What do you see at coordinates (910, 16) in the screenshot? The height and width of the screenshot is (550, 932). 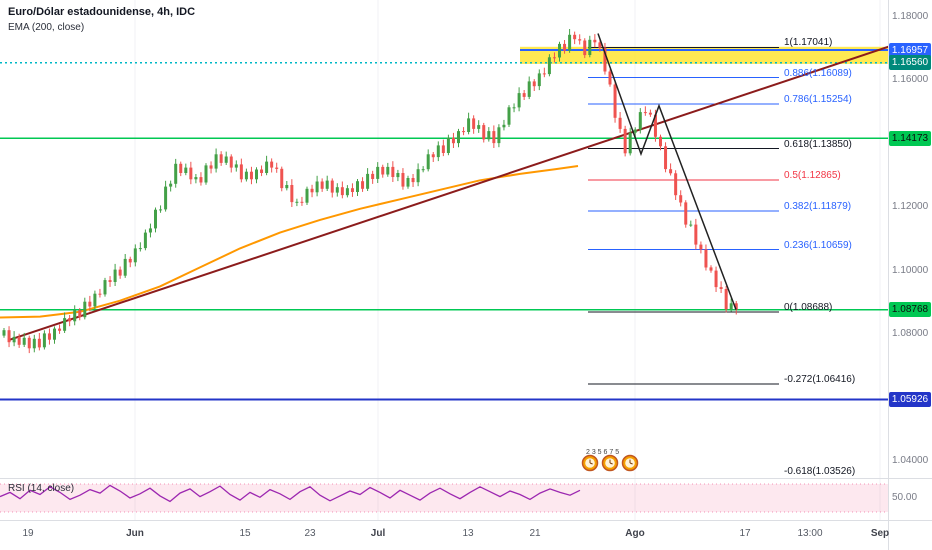 I see `price-axis-label: 1.18000` at bounding box center [910, 16].